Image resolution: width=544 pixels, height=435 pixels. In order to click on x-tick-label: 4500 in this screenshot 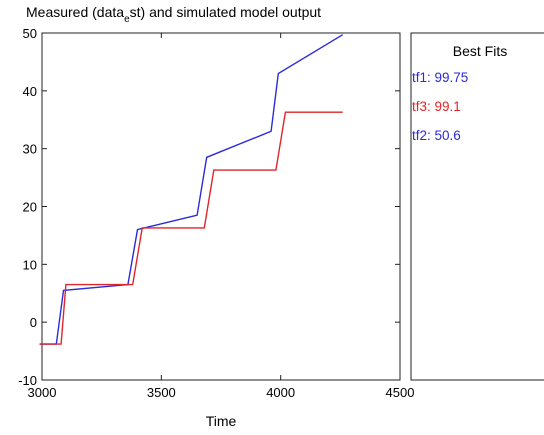, I will do `click(400, 392)`.